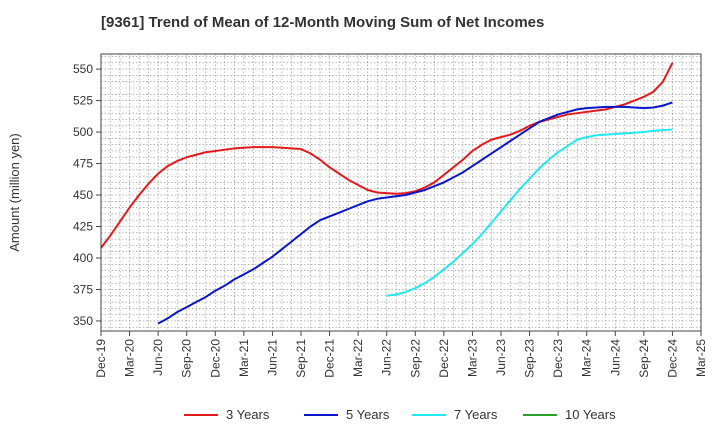 This screenshot has height=440, width=720. I want to click on y-tick-label: 350, so click(83, 321).